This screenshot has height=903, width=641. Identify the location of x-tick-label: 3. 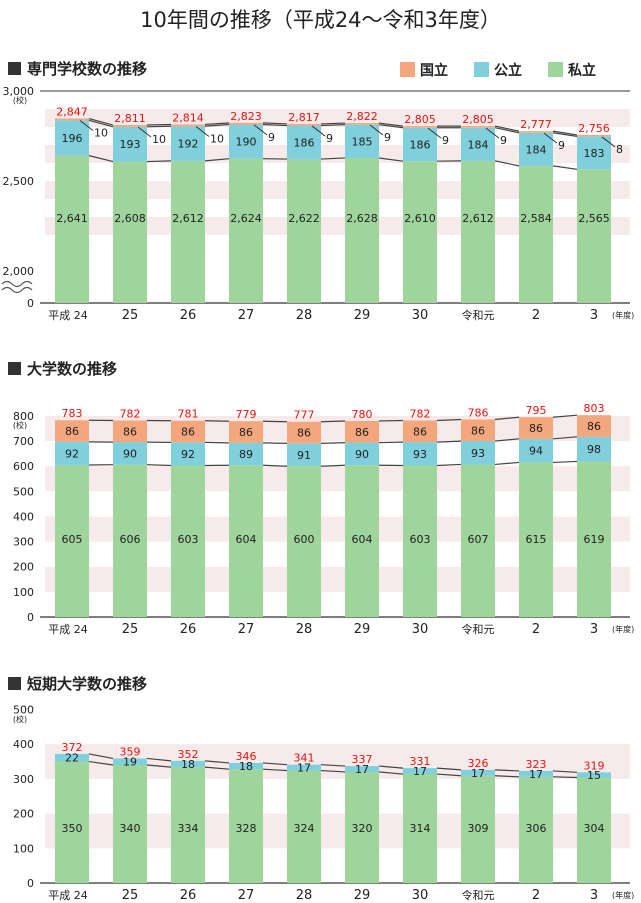
(594, 895).